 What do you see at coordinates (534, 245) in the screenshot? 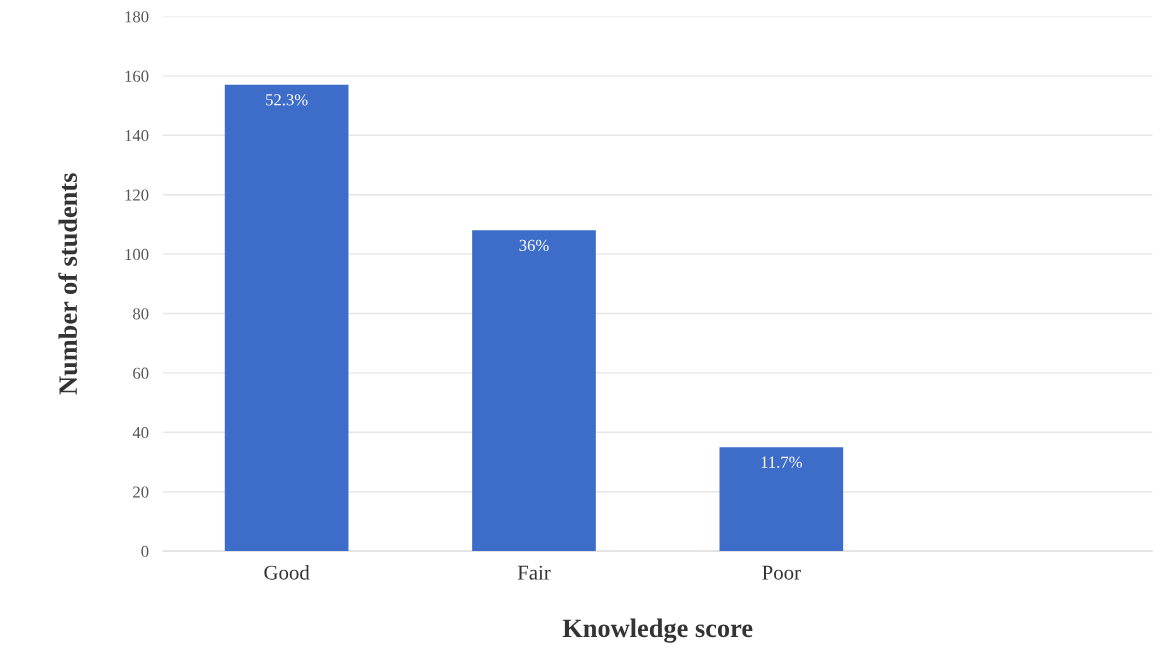
I see `annotation: 36%` at bounding box center [534, 245].